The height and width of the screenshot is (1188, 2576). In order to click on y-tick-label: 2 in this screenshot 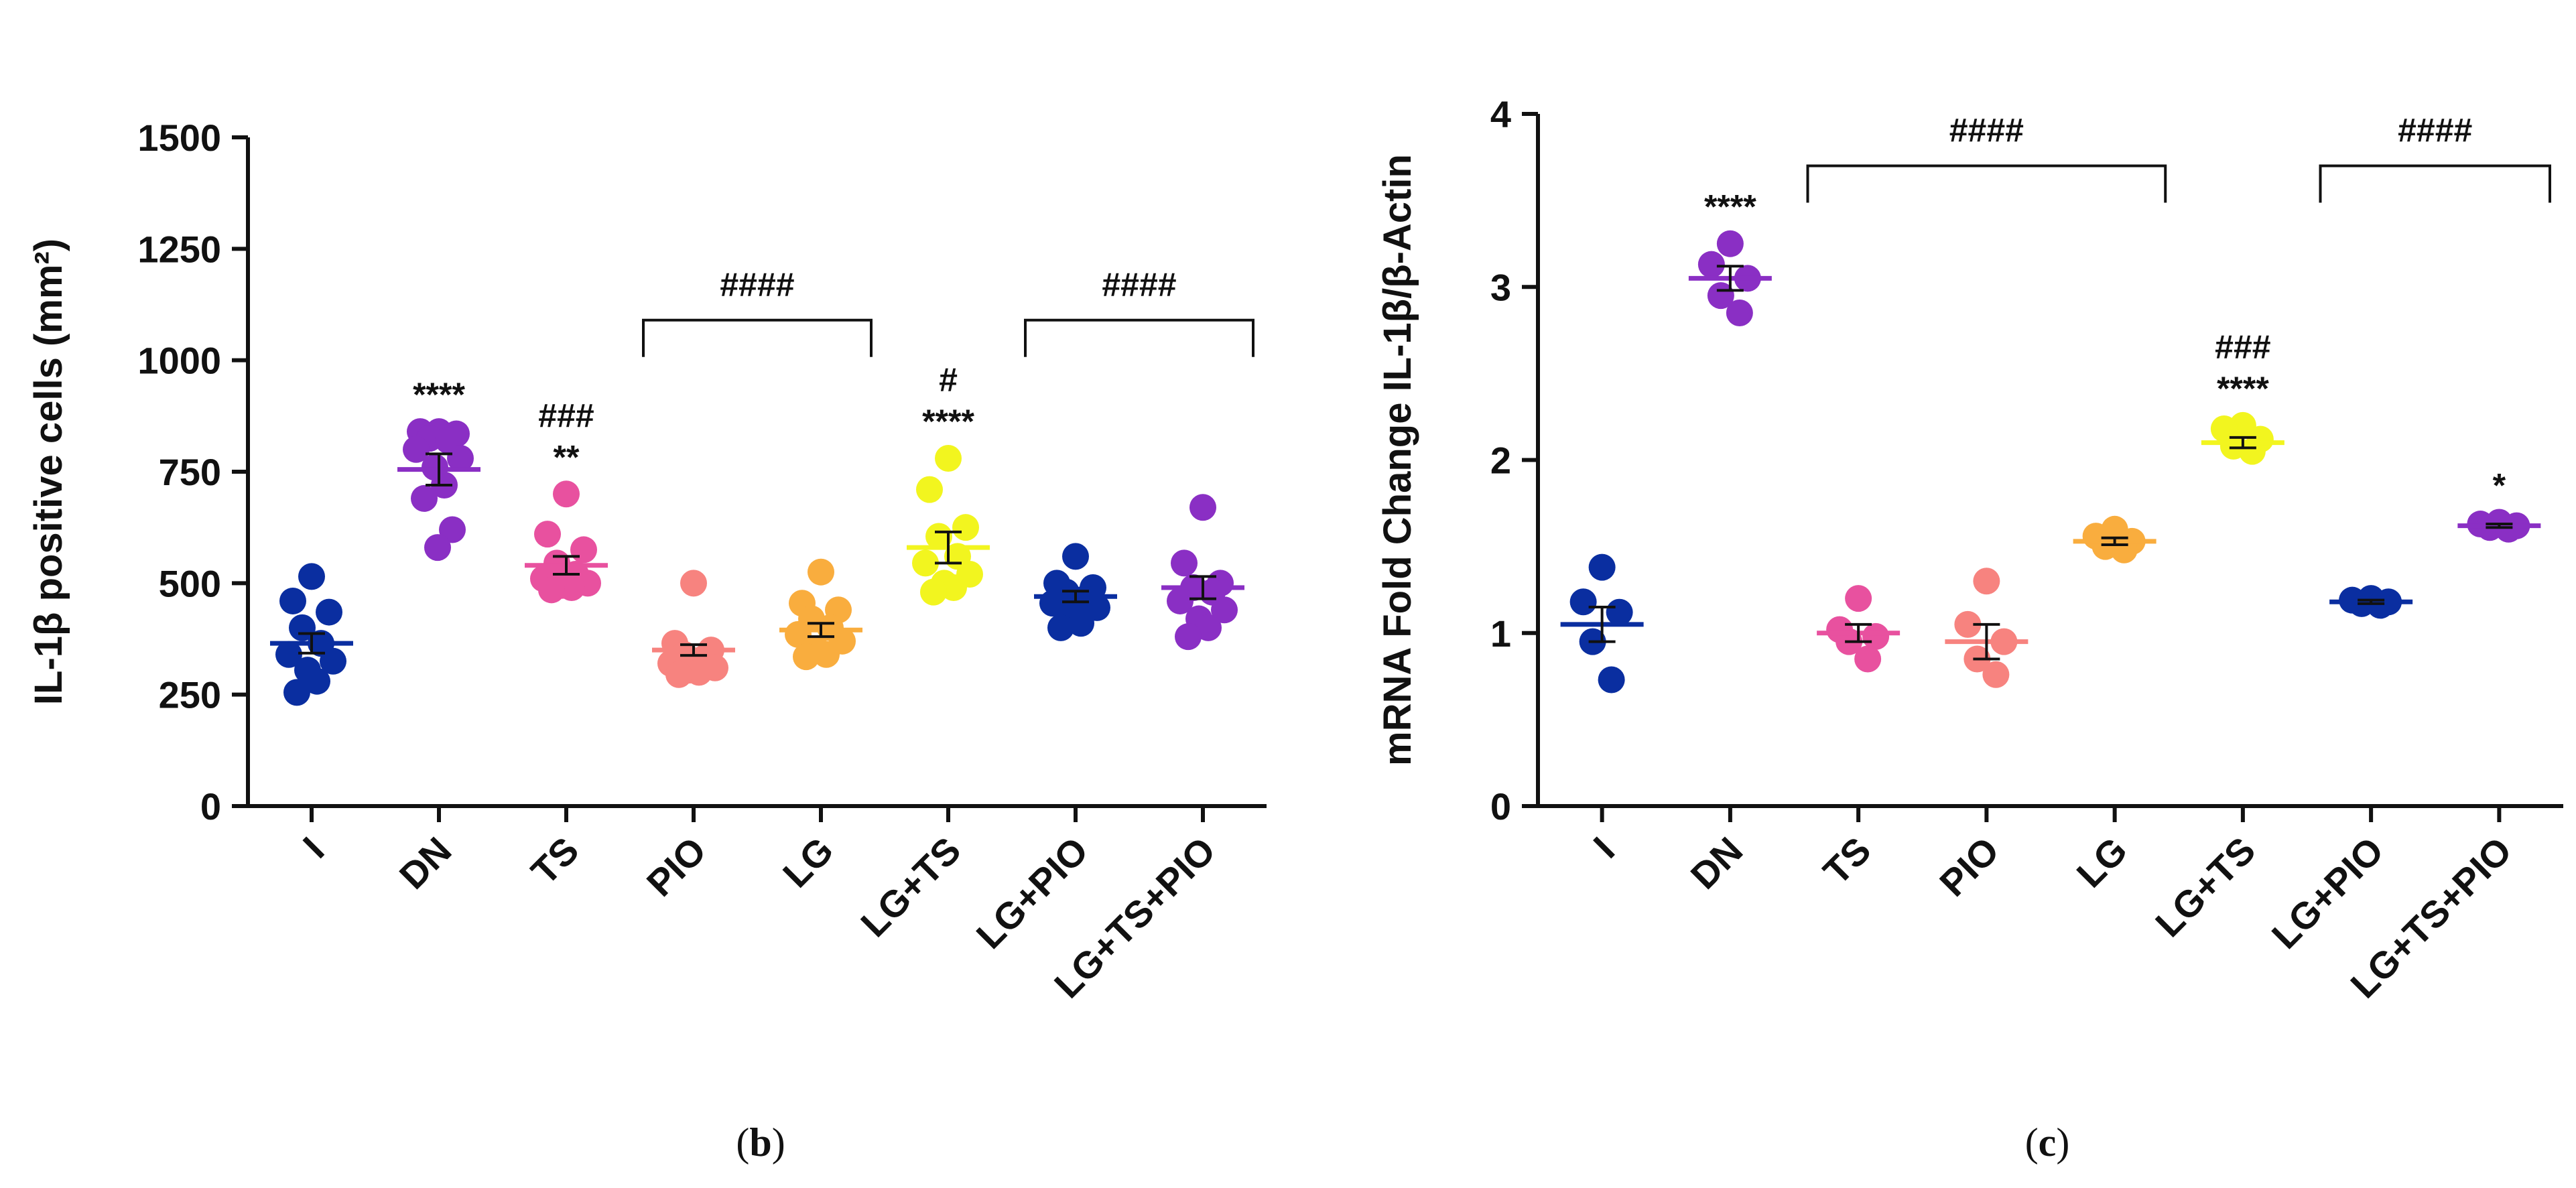, I will do `click(1500, 461)`.